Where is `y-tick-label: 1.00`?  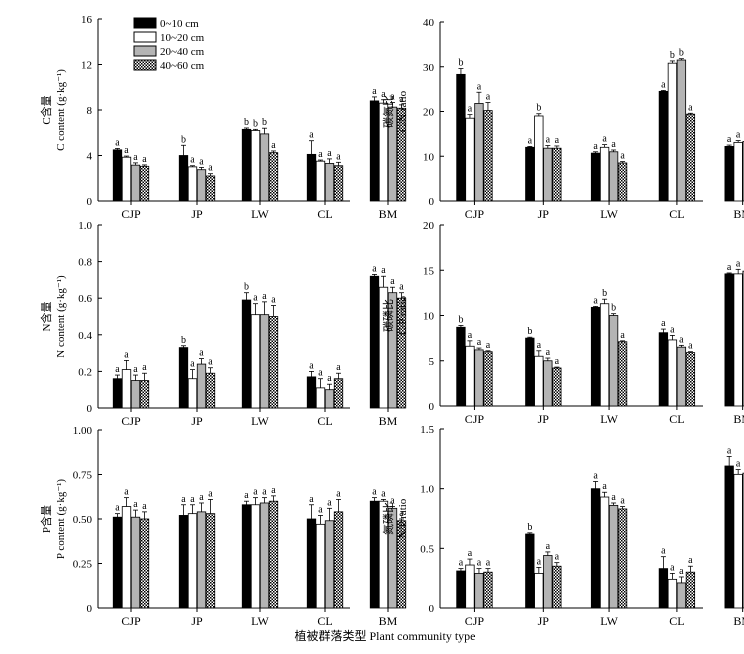
y-tick-label: 1.00 is located at coordinates (83, 431).